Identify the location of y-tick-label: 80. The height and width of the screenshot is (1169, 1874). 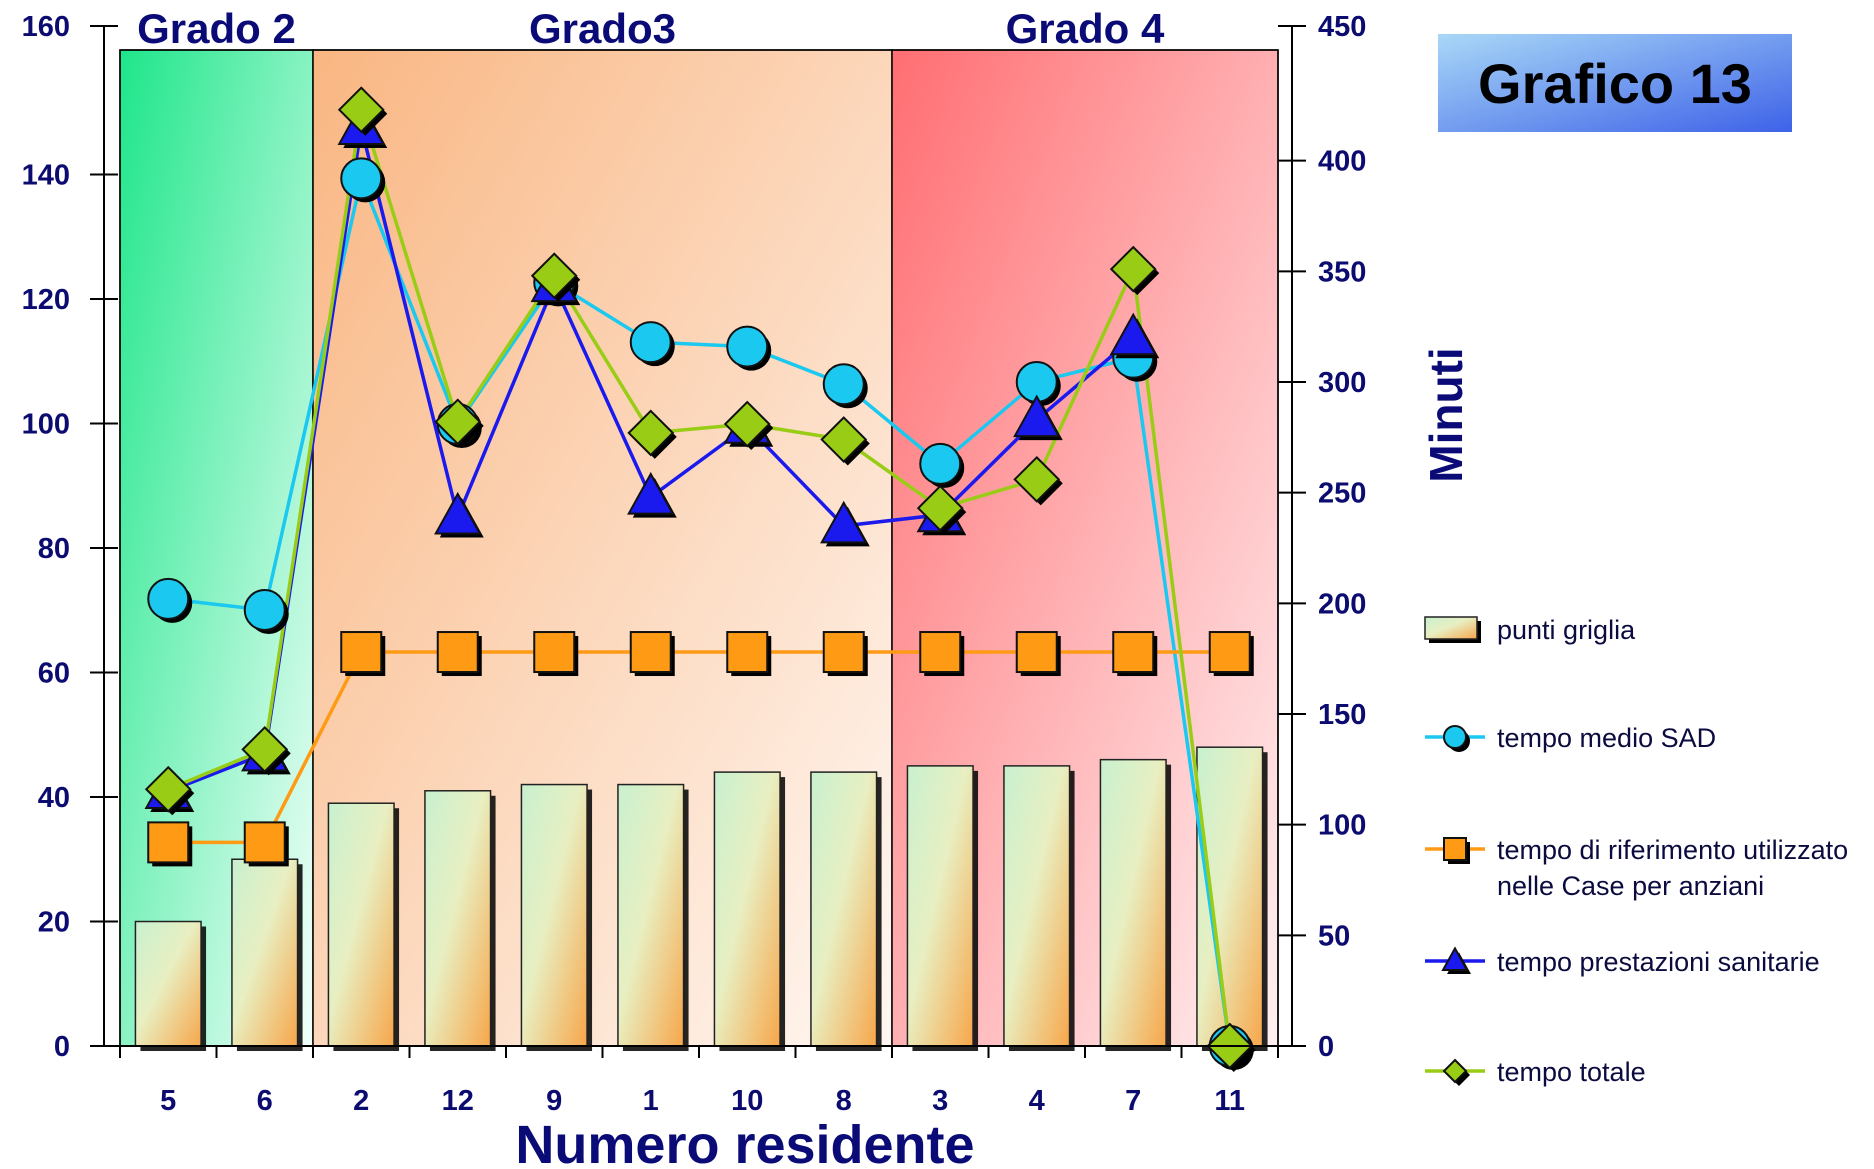
(54, 549).